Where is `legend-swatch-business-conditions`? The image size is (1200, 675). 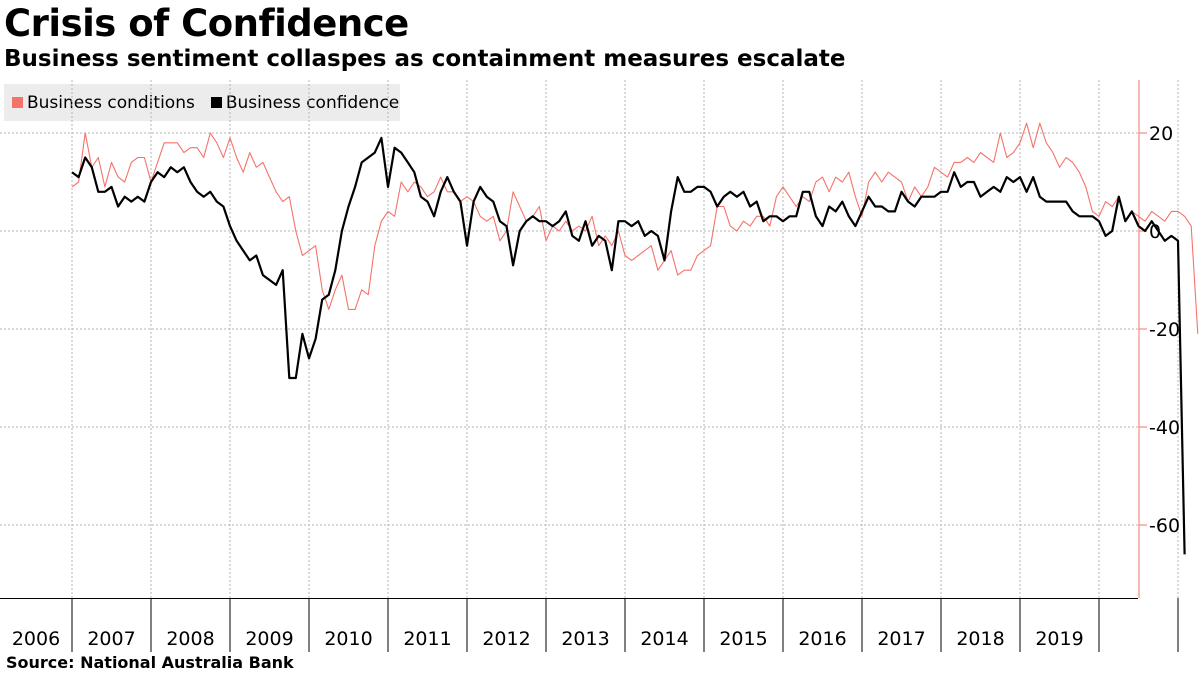
legend-swatch-business-conditions is located at coordinates (17, 102).